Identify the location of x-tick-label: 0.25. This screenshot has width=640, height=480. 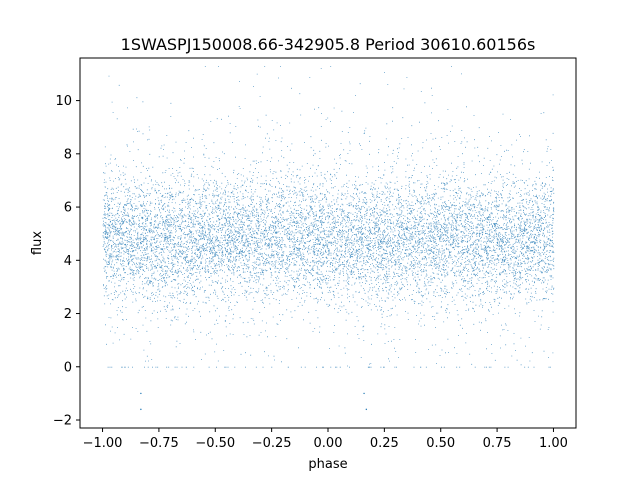
(384, 443).